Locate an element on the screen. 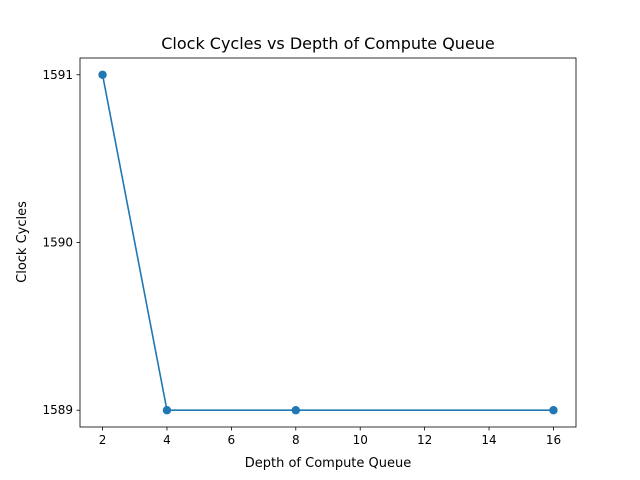  y-tick-label-2: 1591 is located at coordinates (57, 75).